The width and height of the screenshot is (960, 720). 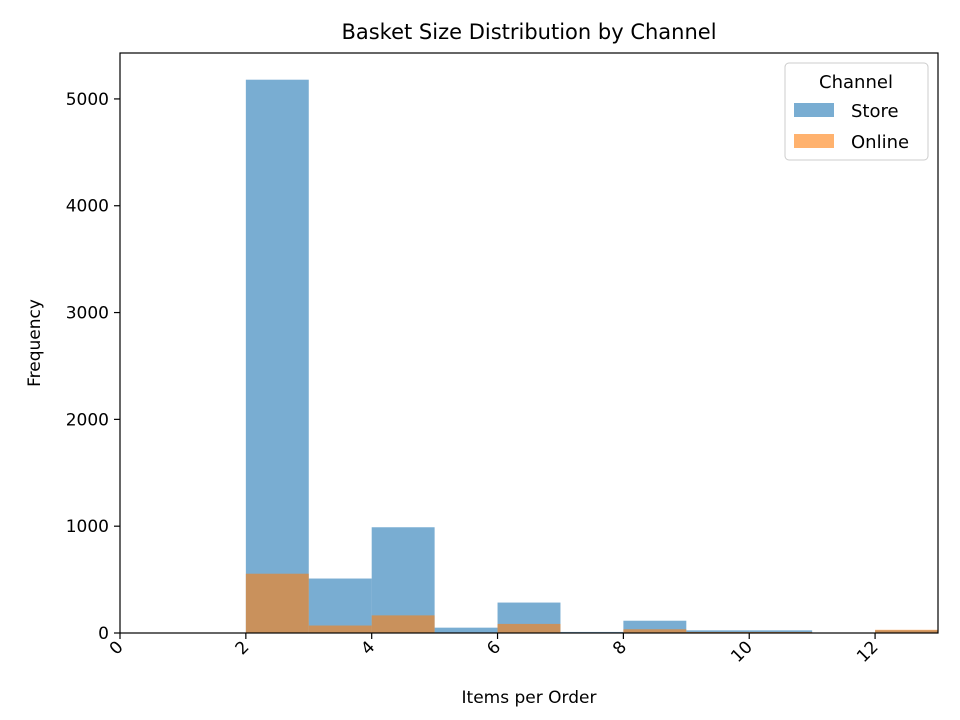 I want to click on legend-title: Channel, so click(x=856, y=82).